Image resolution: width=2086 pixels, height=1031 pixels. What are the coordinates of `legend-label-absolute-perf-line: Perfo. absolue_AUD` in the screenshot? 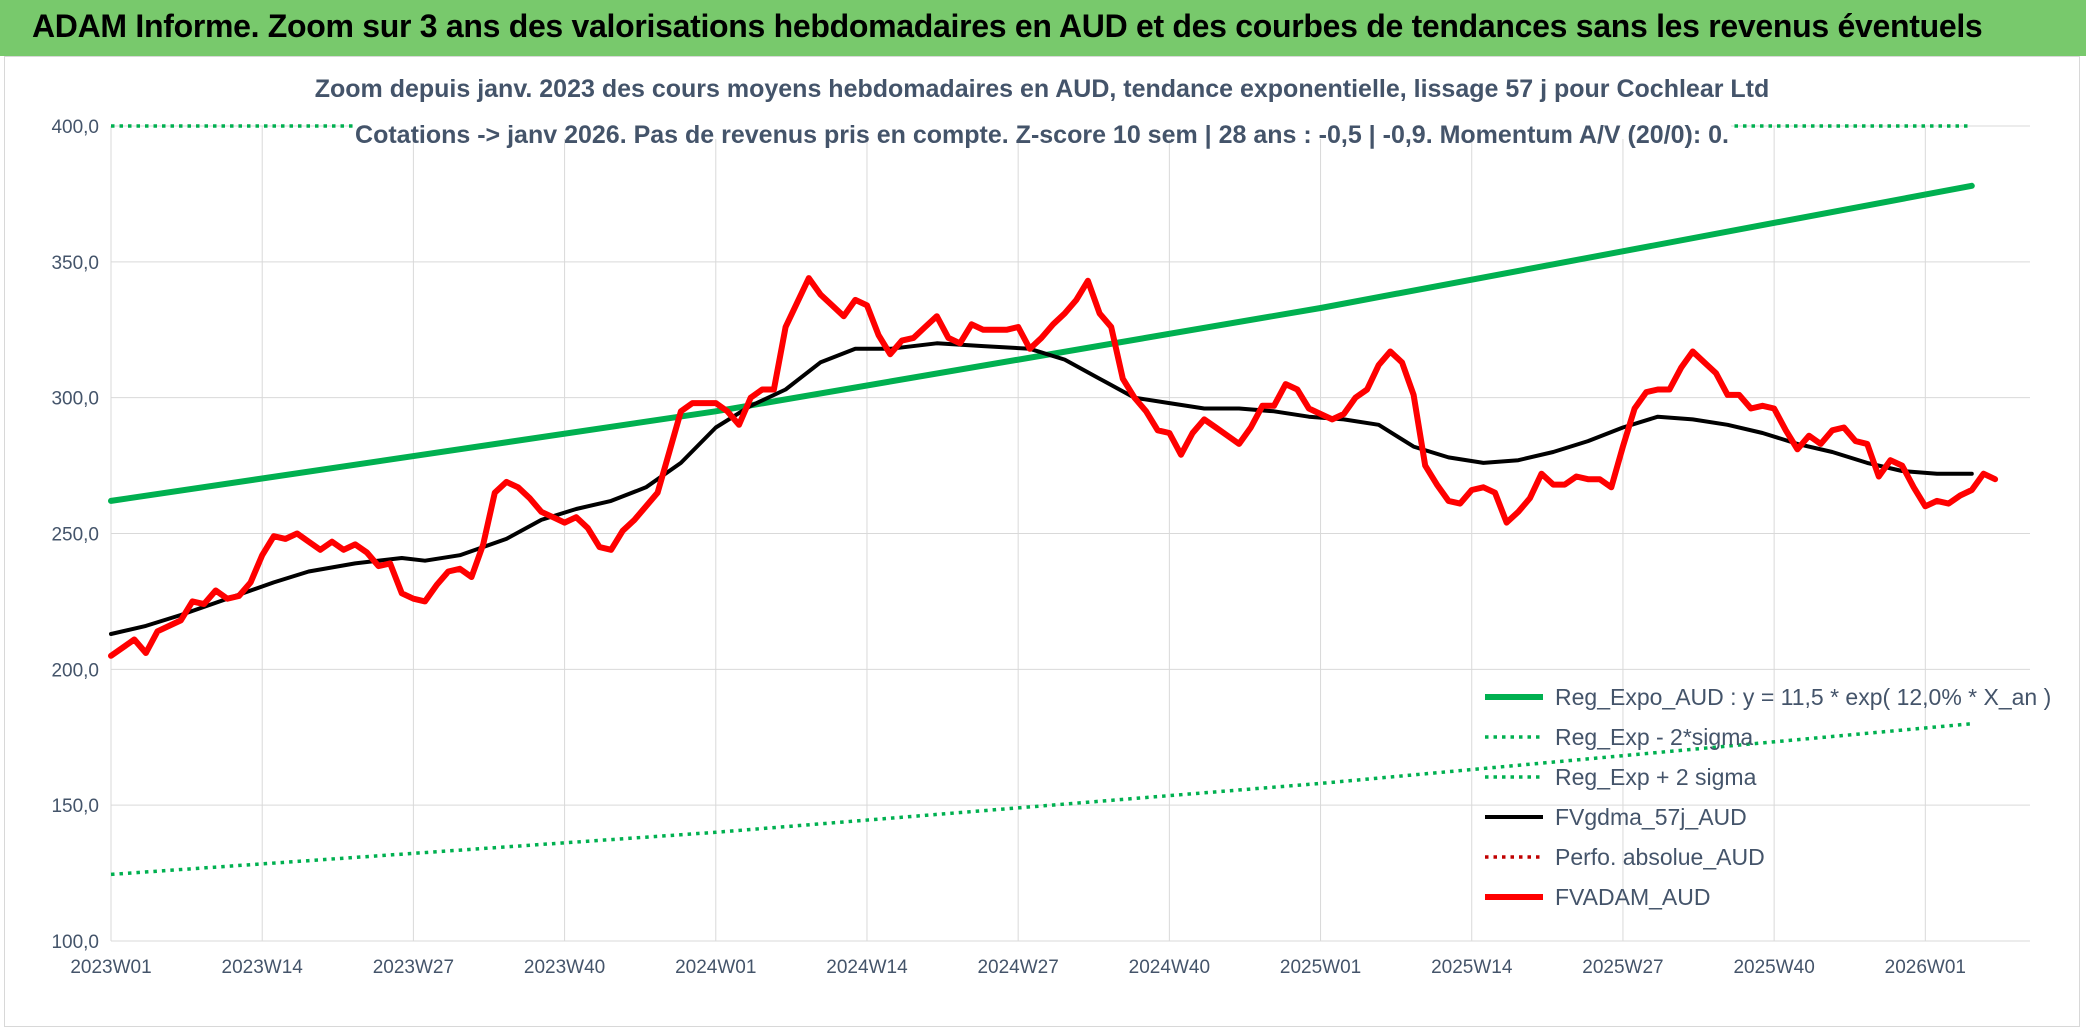 It's located at (1660, 857).